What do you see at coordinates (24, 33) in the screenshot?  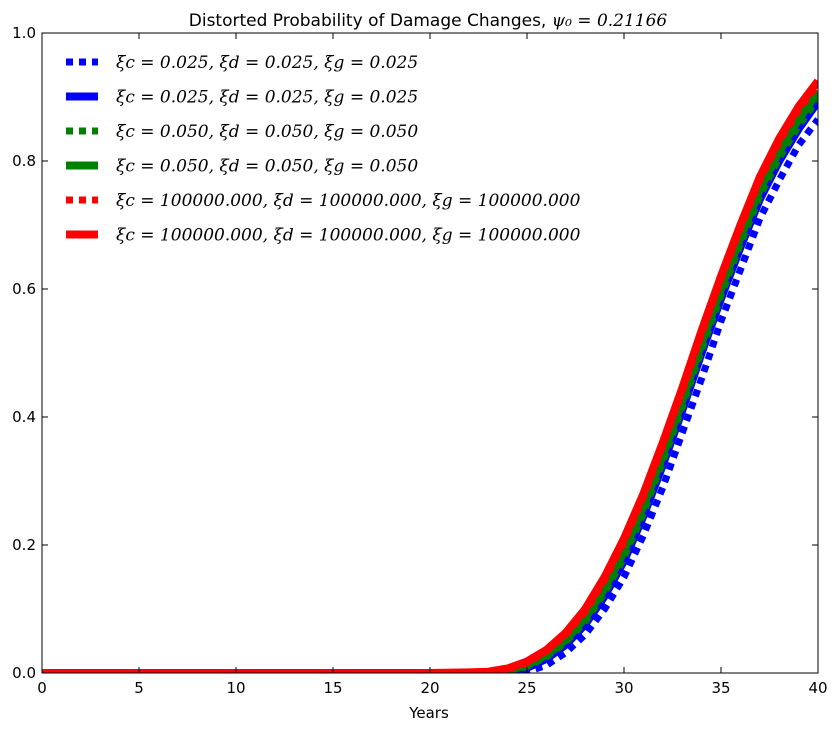 I see `y-tick-label: 1.0` at bounding box center [24, 33].